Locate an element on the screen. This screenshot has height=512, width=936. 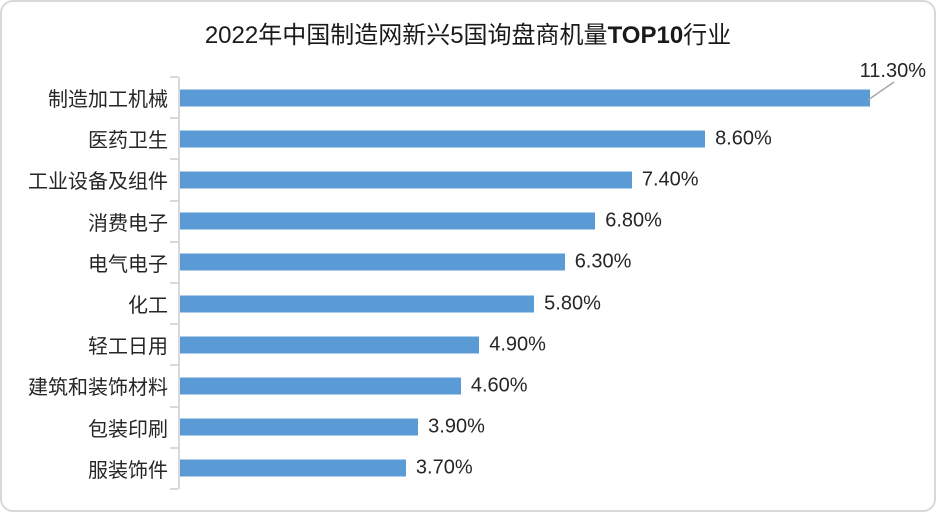
bar-row: 11.30% is located at coordinates (553, 89).